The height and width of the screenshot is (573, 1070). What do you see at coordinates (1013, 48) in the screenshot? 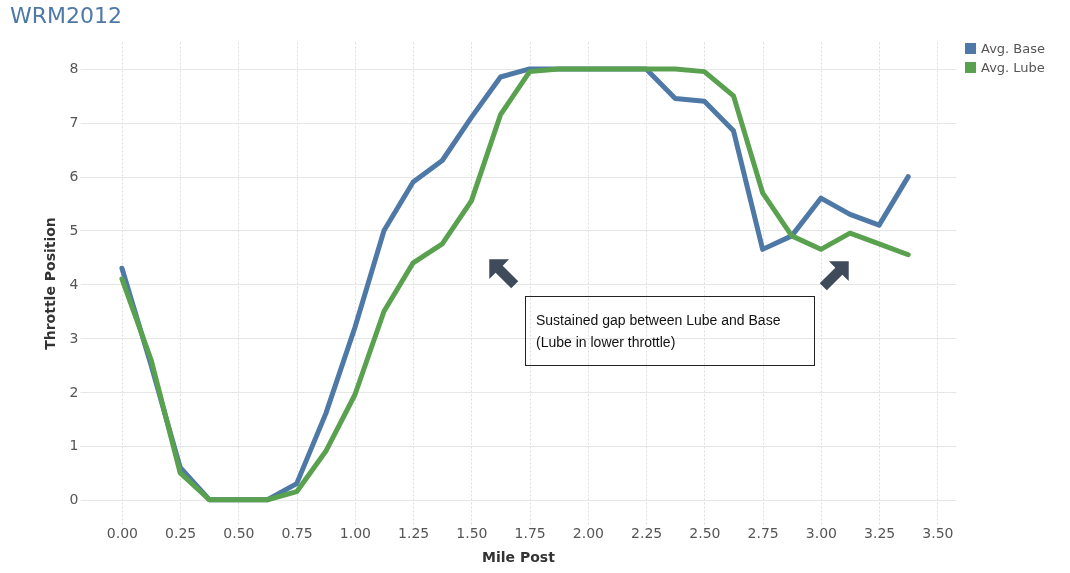
I see `legend-label: Avg. Base` at bounding box center [1013, 48].